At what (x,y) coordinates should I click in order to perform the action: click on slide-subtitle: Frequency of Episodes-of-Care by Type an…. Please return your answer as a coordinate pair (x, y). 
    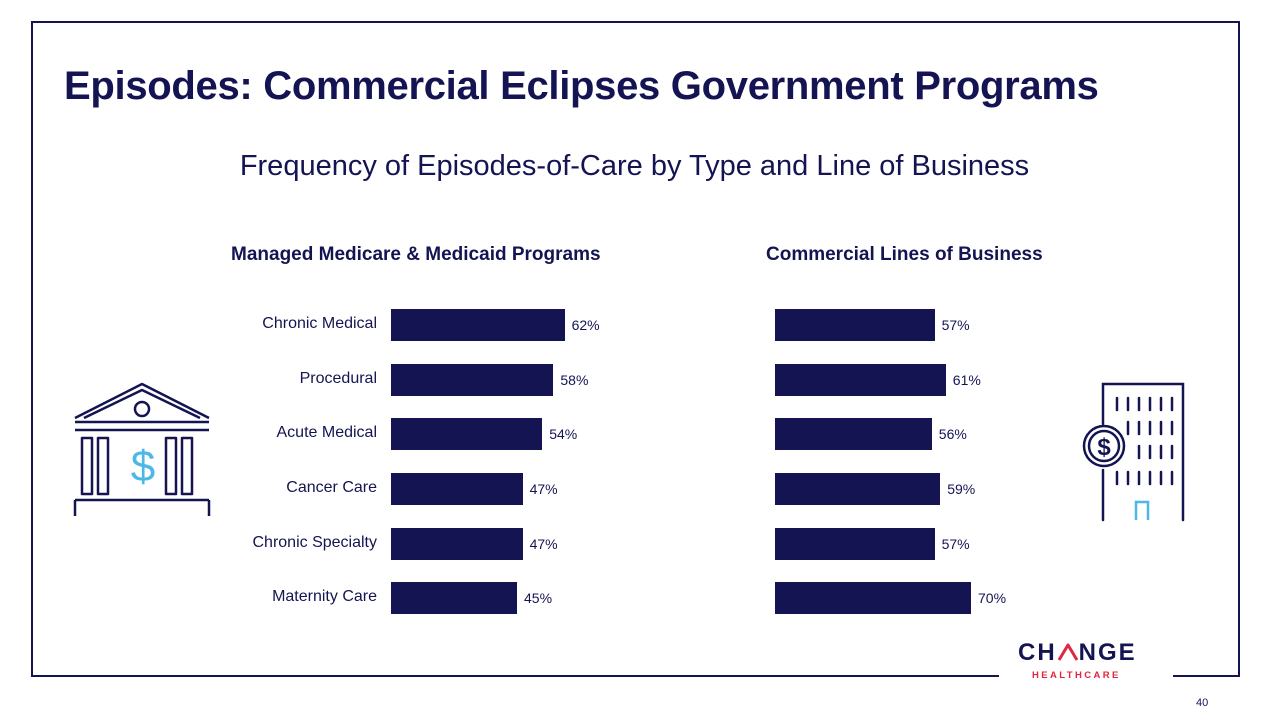
    Looking at the image, I should click on (634, 166).